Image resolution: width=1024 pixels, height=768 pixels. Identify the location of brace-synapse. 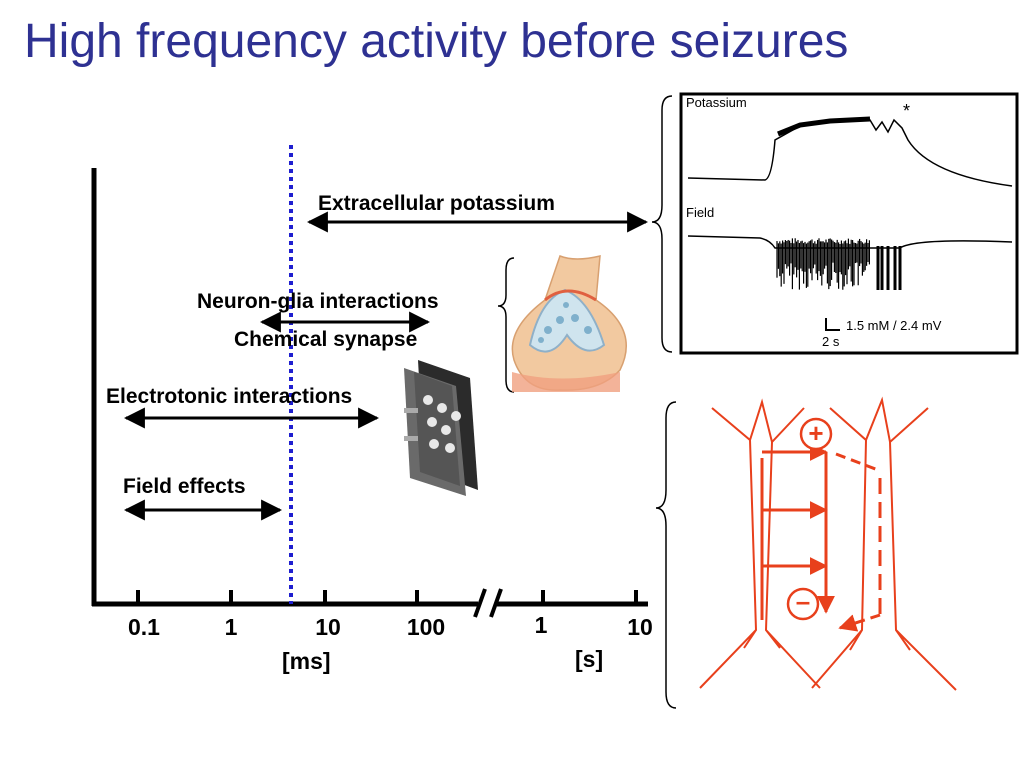
(506, 325).